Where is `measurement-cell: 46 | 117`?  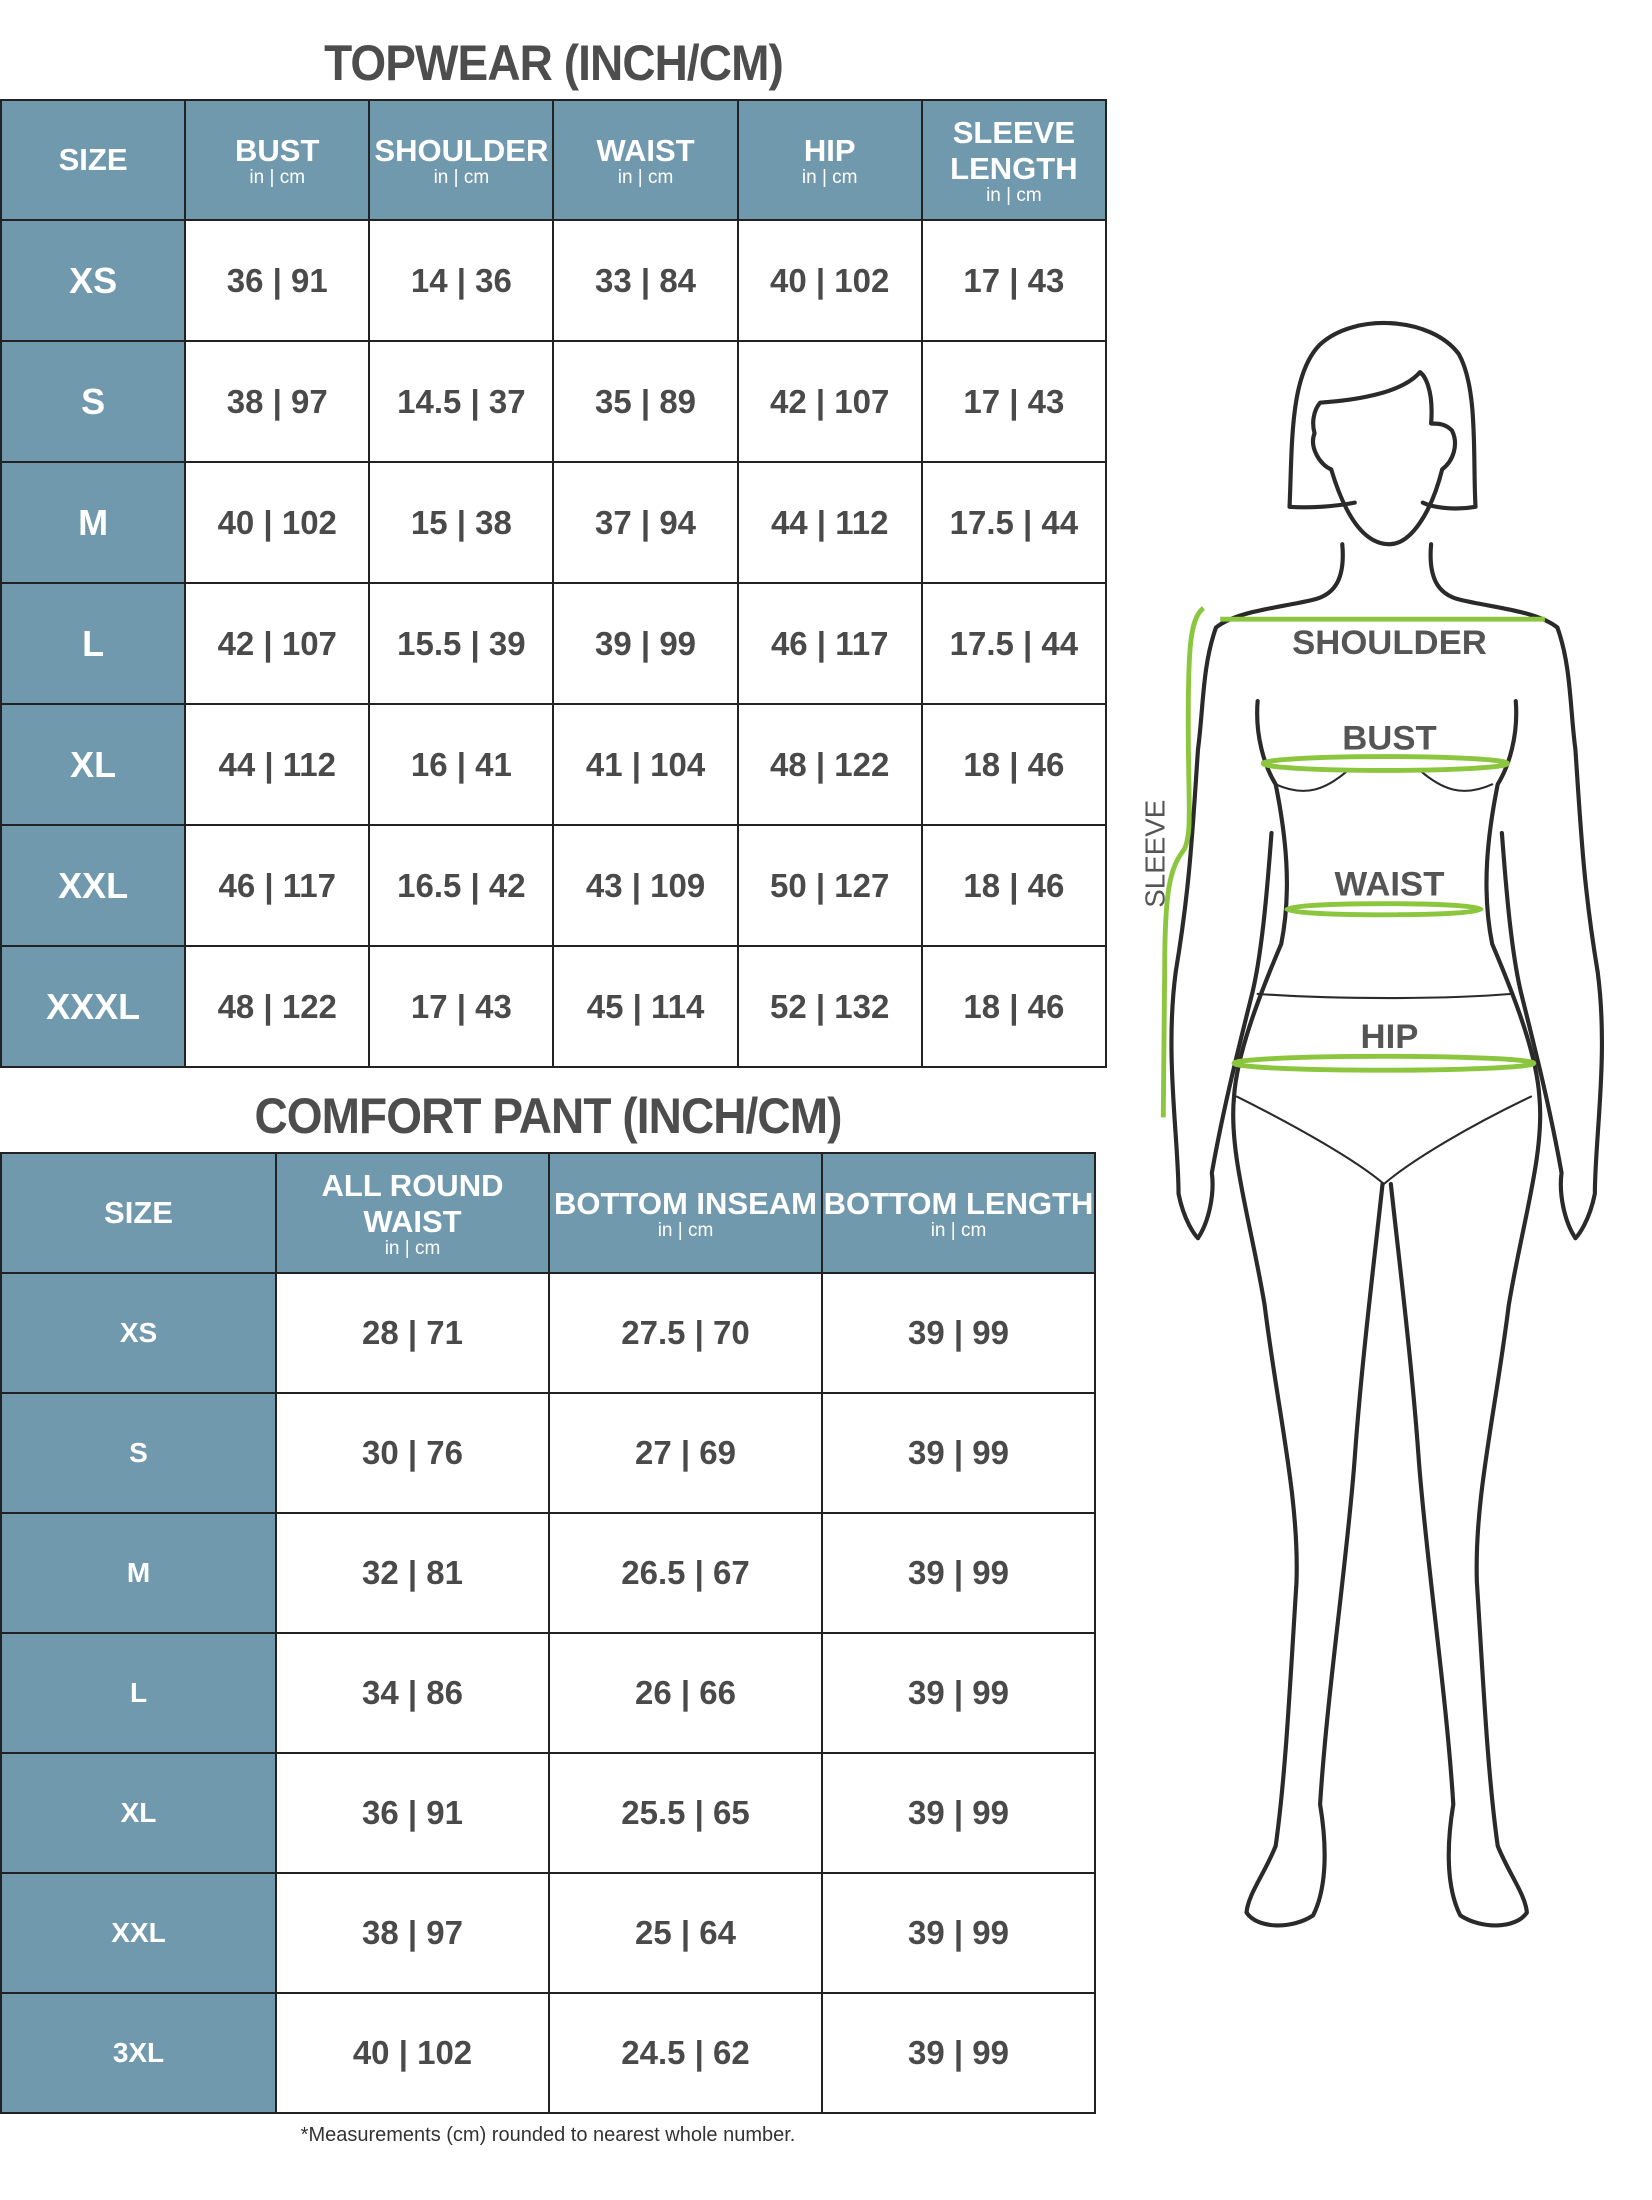
measurement-cell: 46 | 117 is located at coordinates (829, 643).